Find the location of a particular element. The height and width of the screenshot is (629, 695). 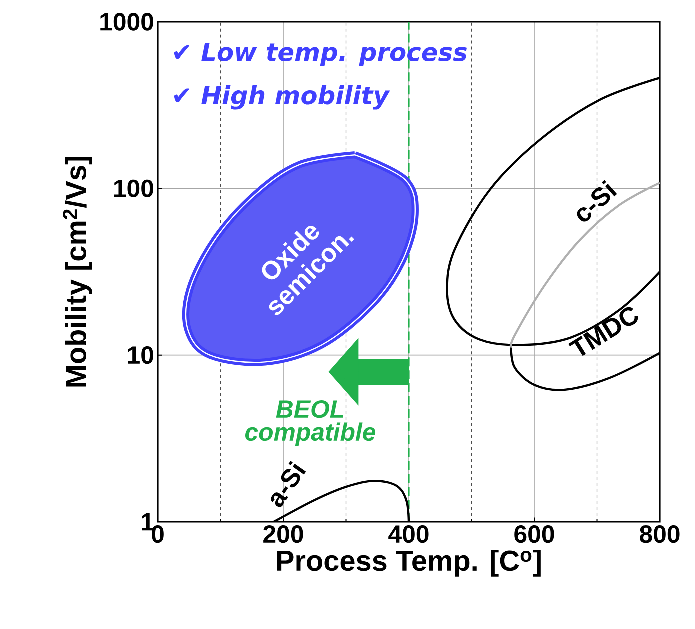

x-axis-title: Process Temp. [C$^{o}$] is located at coordinates (409, 563).